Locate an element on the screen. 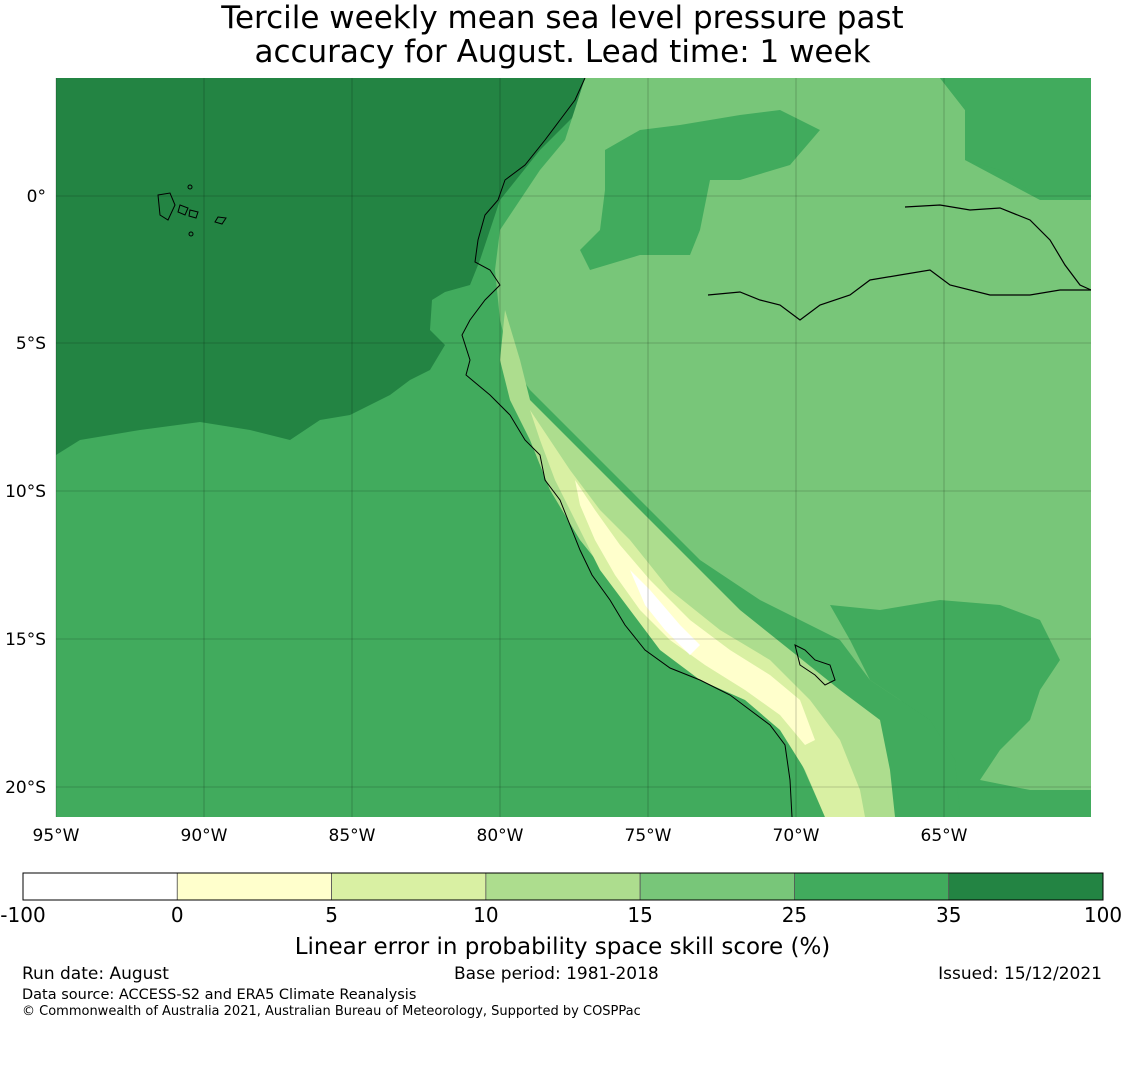 The height and width of the screenshot is (1065, 1125). lon-tick-labels: 95°W 90°W 85°W 80°W 75°W 70°W 65°W is located at coordinates (500, 836).